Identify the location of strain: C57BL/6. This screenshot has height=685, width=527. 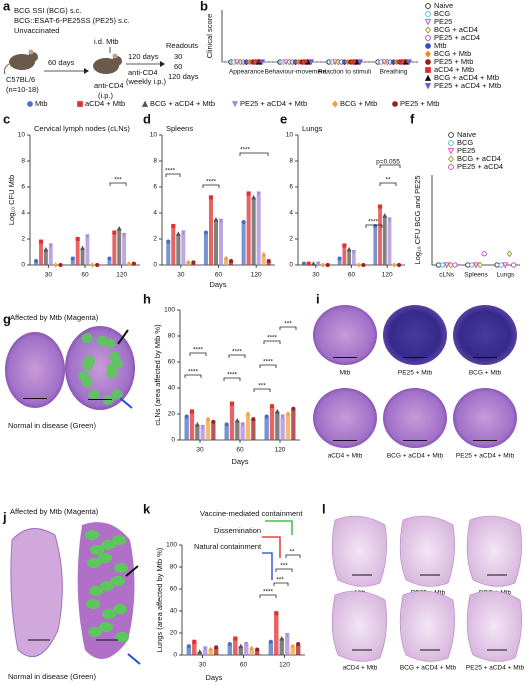
(20, 79).